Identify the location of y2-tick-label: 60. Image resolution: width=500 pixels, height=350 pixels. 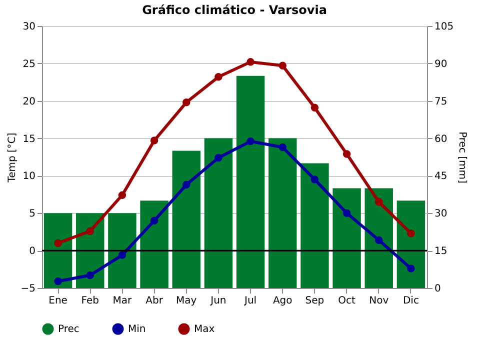
(441, 139).